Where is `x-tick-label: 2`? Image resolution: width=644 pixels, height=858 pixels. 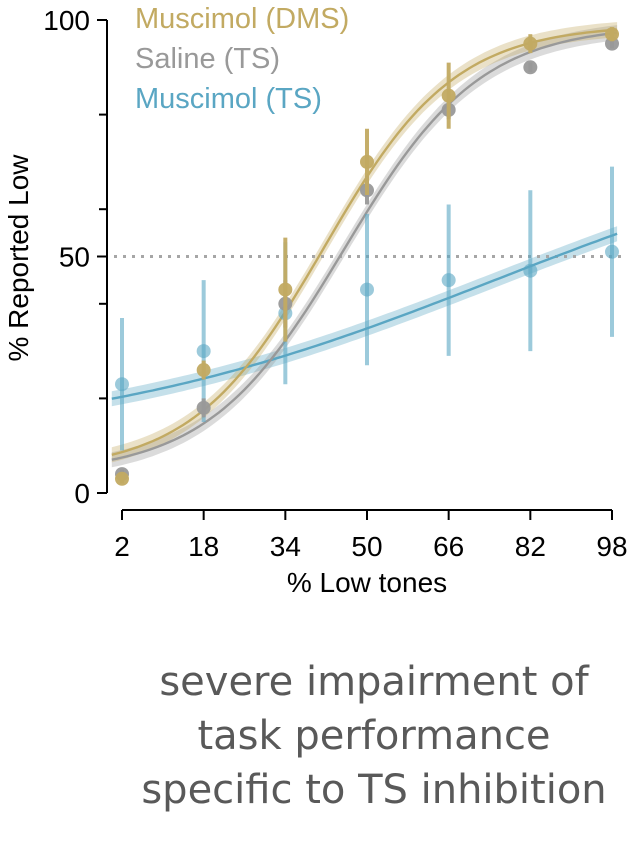 x-tick-label: 2 is located at coordinates (122, 546).